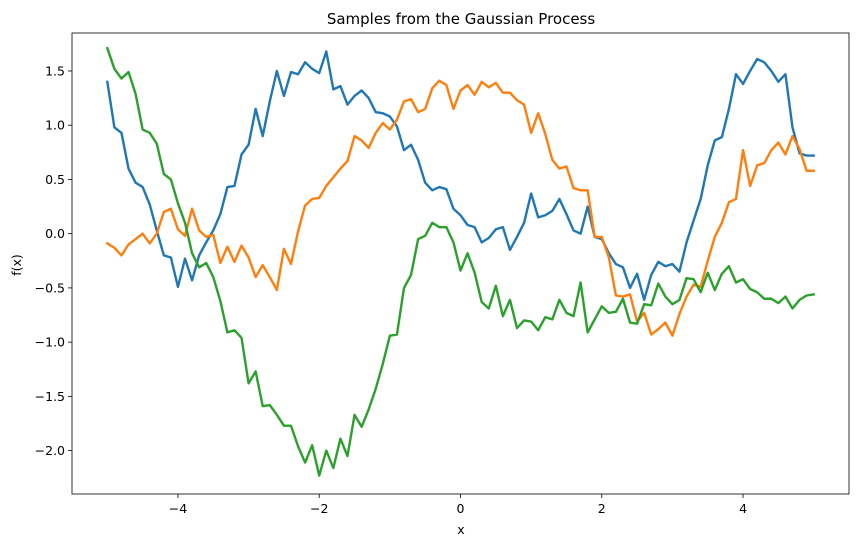  I want to click on y-tick-label: −0.5, so click(50, 287).